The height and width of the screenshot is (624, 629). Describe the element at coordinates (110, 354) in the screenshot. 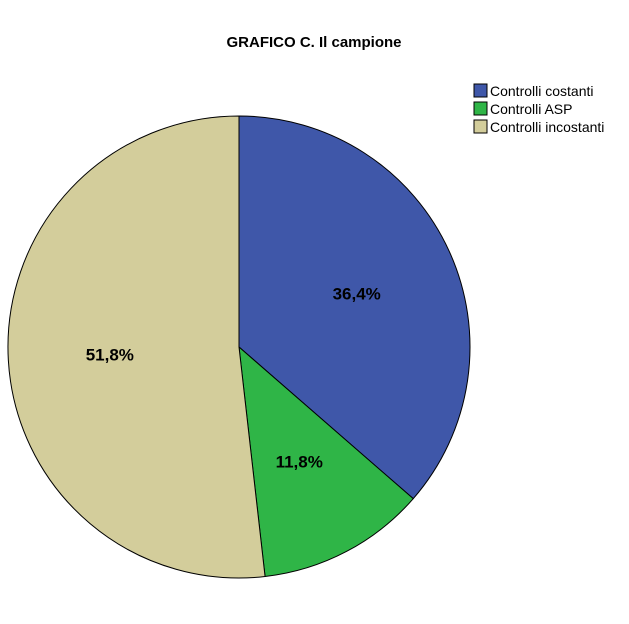

I see `slice-value-label: 51,8%` at that location.